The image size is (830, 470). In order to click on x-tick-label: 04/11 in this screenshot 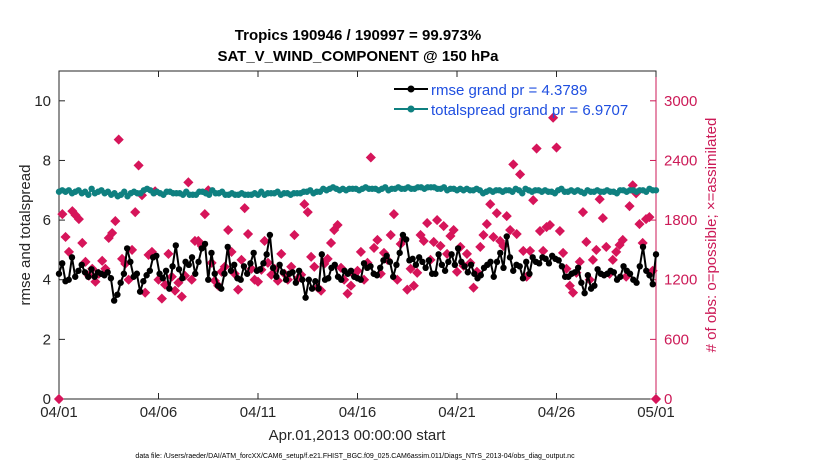, I will do `click(258, 412)`.